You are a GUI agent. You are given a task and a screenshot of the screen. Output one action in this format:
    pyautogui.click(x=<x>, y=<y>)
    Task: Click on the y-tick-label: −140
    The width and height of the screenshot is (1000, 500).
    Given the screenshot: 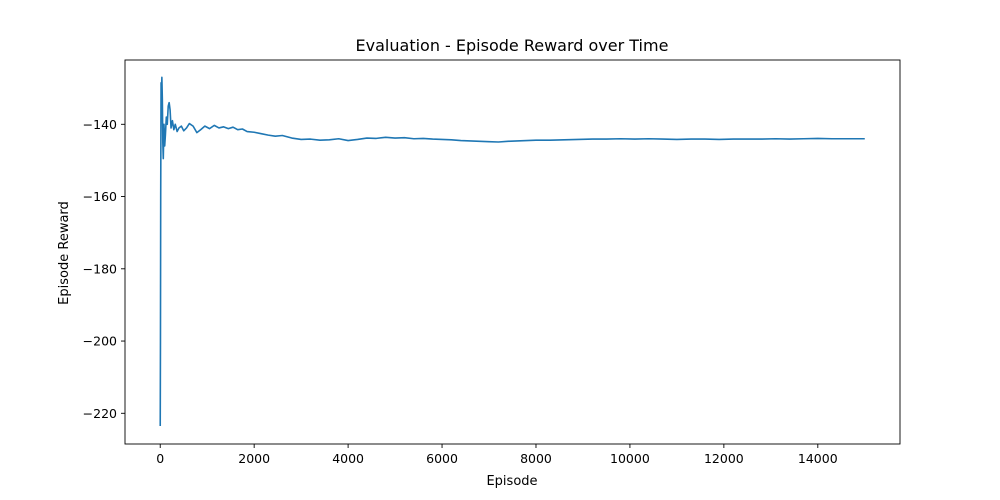 What is the action you would take?
    pyautogui.click(x=100, y=124)
    